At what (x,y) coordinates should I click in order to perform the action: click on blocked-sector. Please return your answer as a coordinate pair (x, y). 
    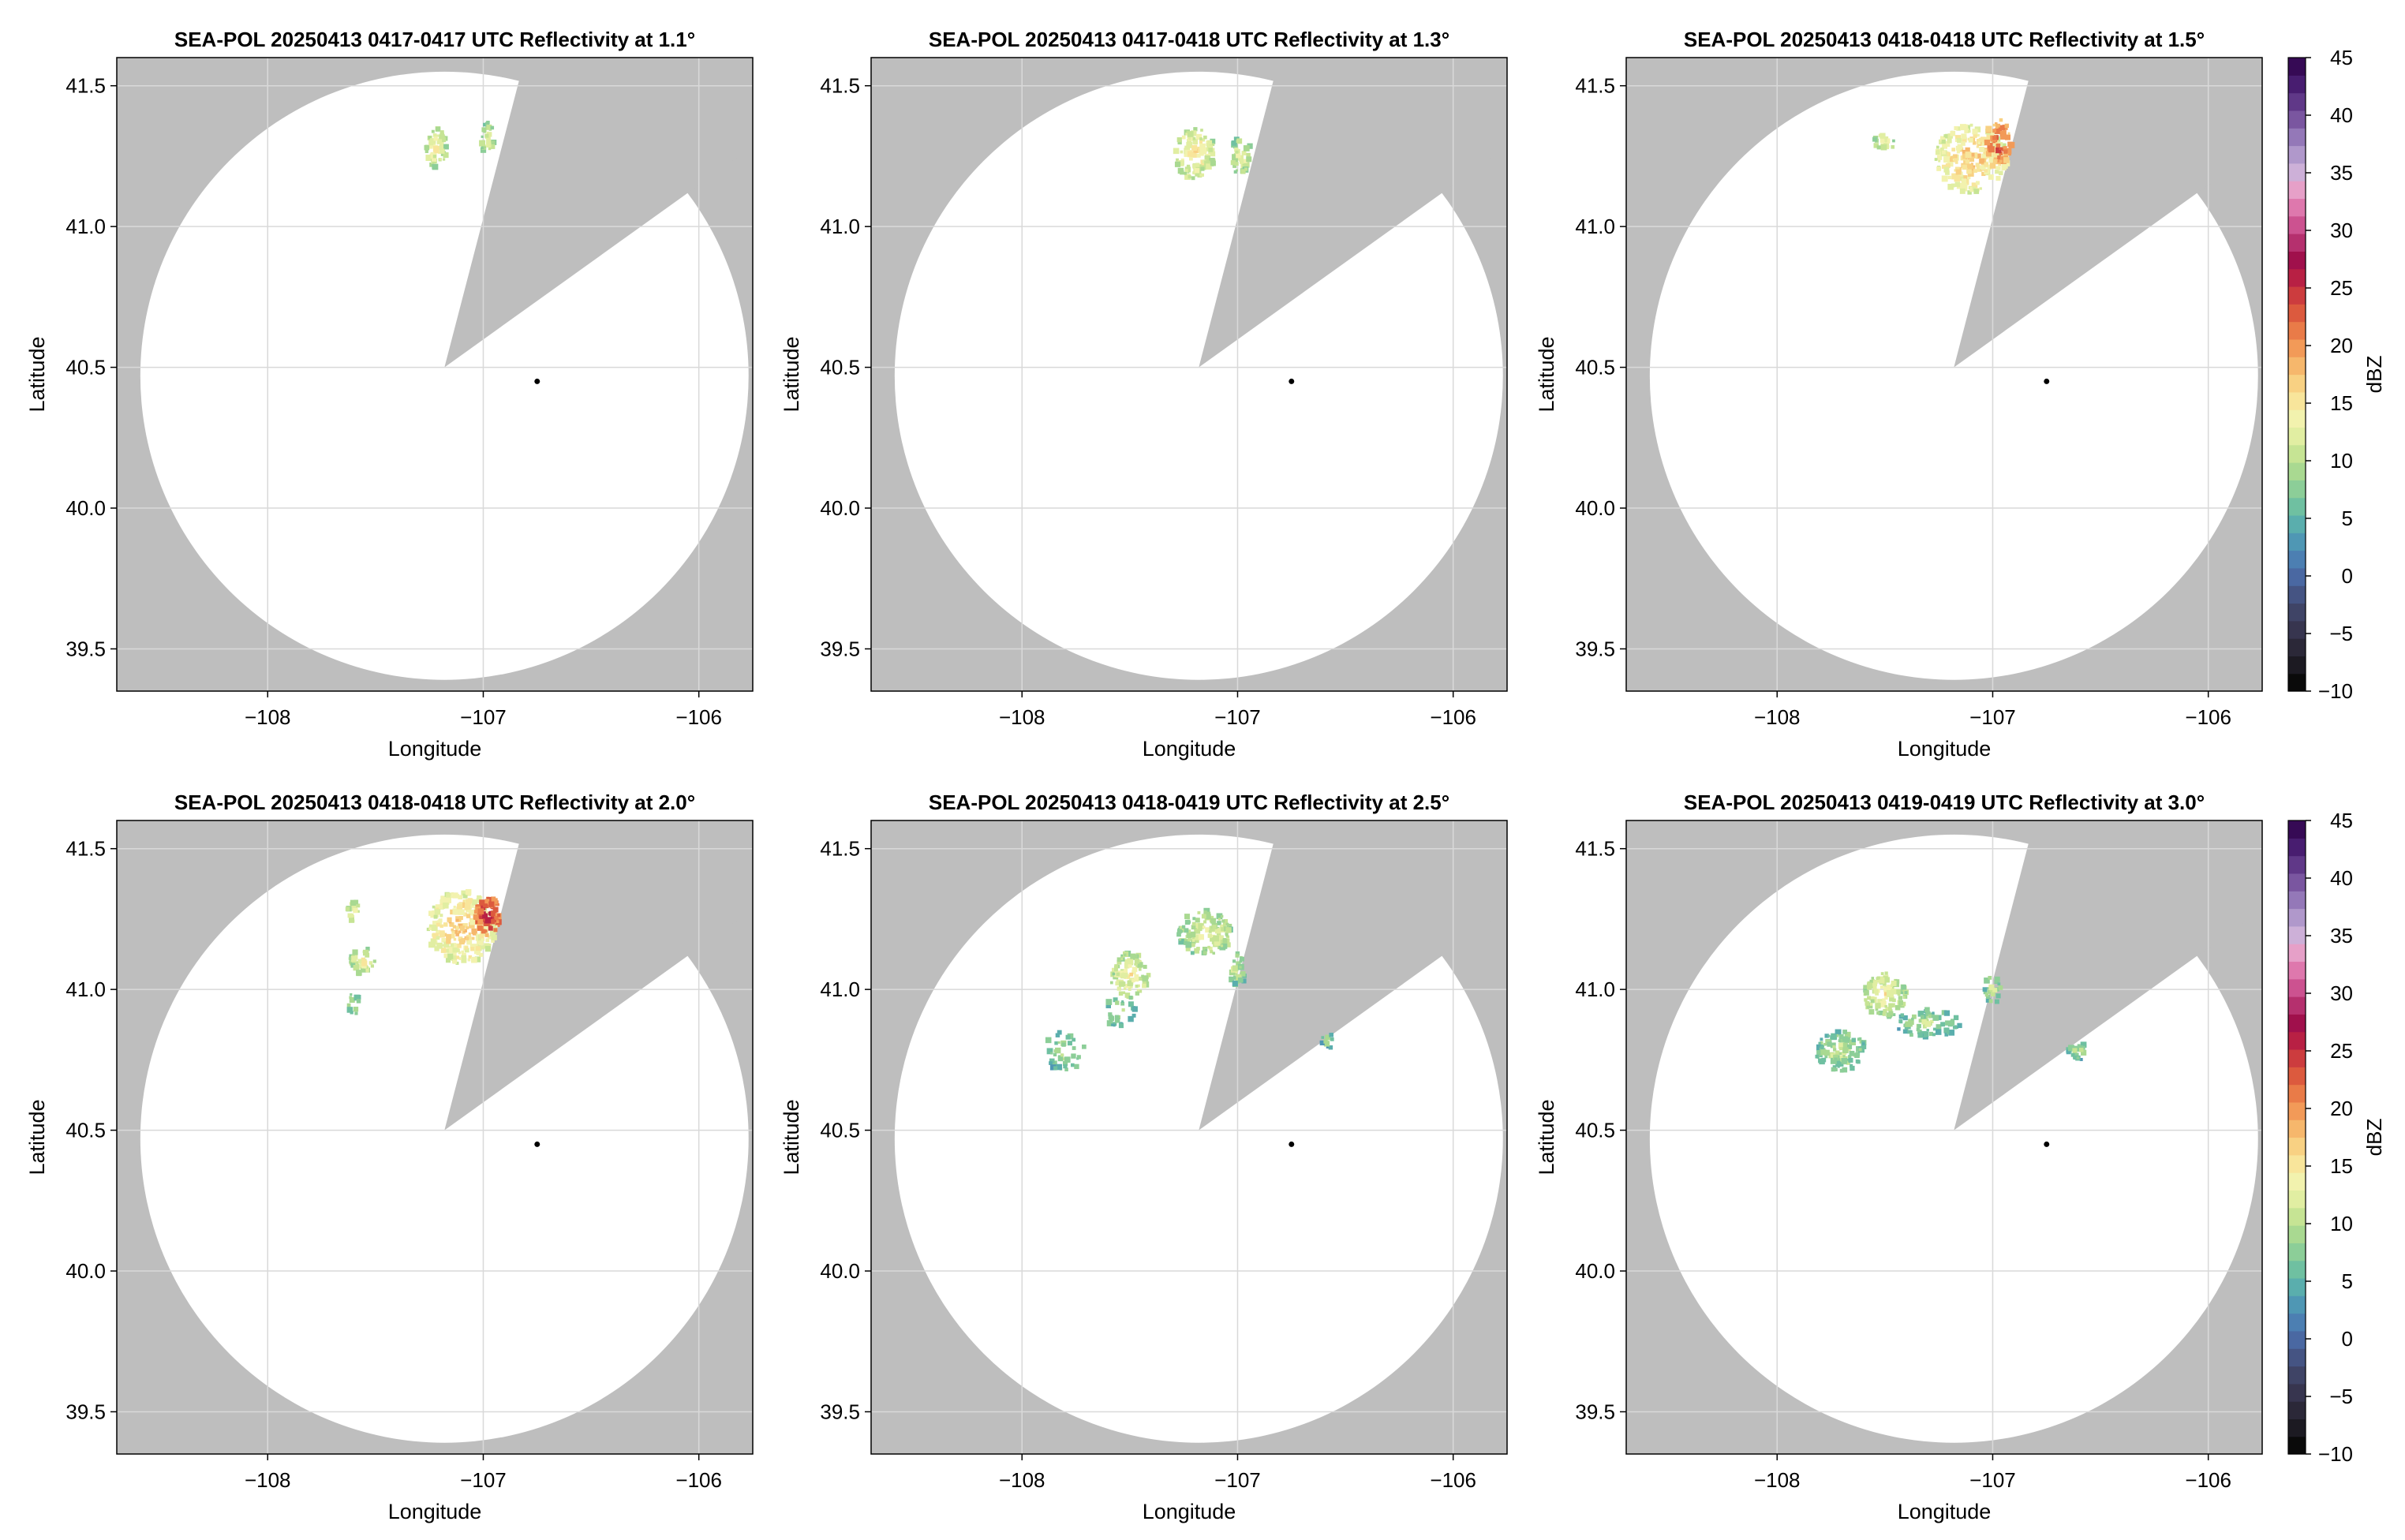
    Looking at the image, I should click on (598, 975).